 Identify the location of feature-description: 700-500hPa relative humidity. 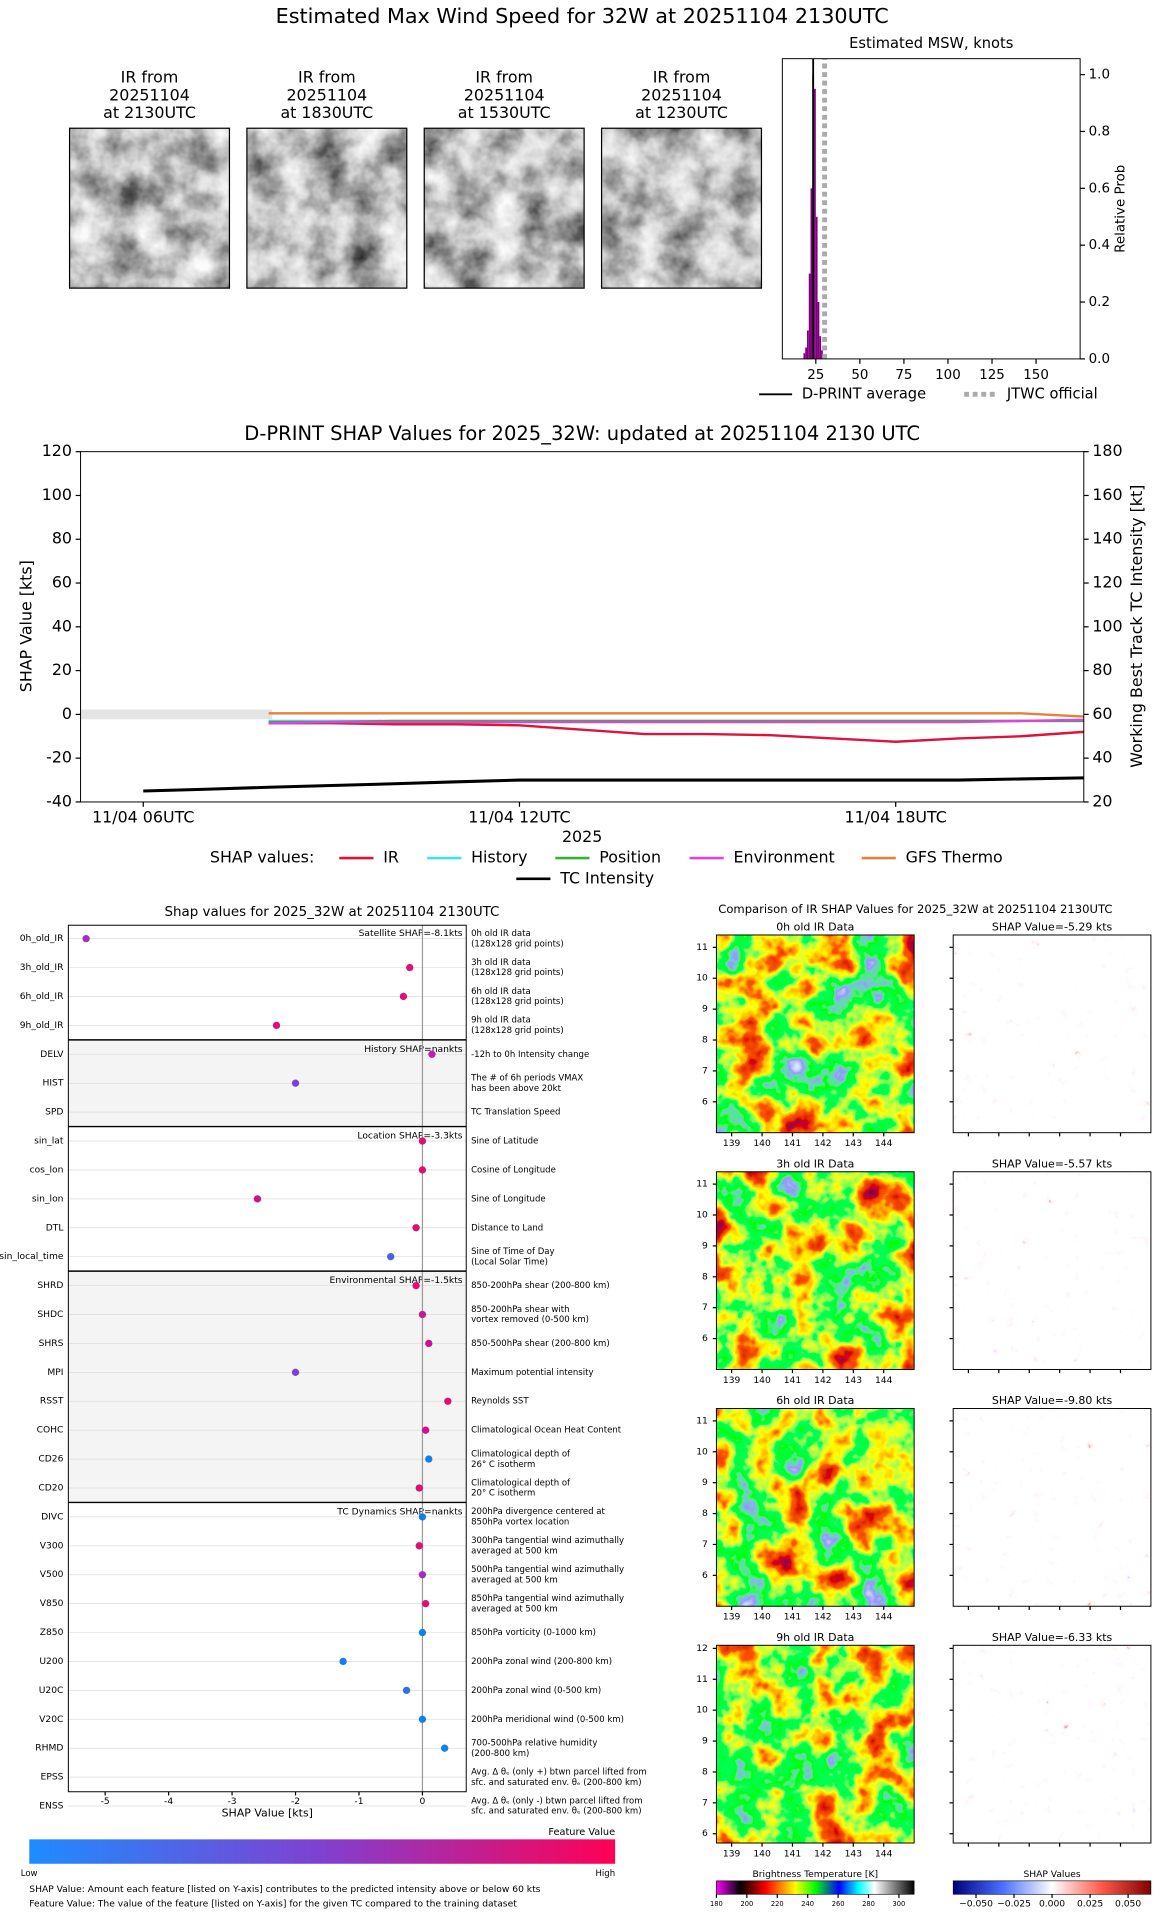
(534, 1744).